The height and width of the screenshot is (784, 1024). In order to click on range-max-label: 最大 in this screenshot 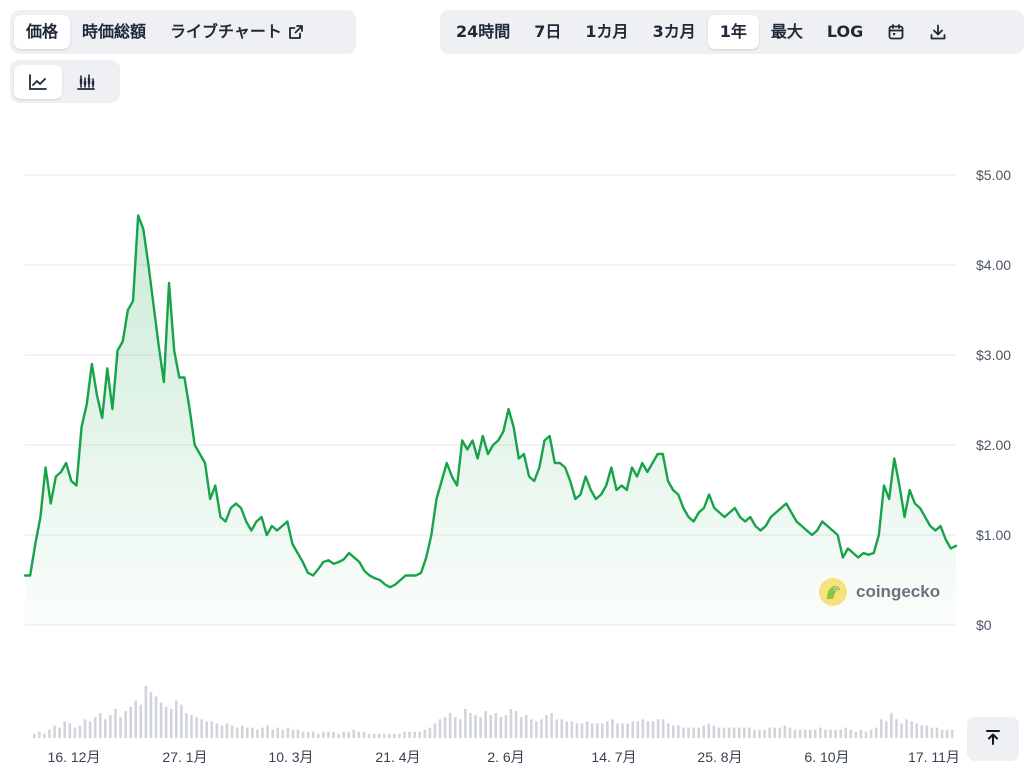, I will do `click(786, 31)`.